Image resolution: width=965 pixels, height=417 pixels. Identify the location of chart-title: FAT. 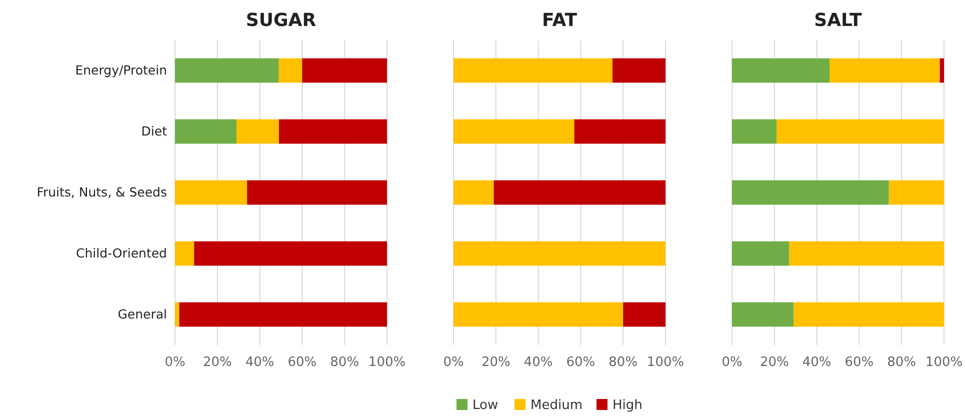
(560, 20).